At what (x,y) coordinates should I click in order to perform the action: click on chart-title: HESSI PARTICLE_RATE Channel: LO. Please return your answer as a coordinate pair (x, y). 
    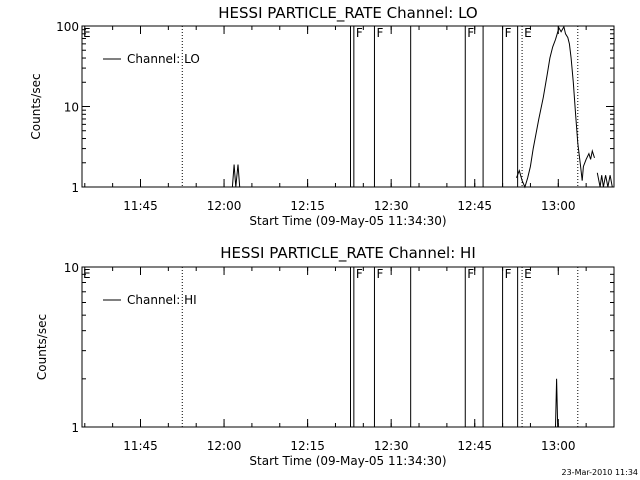
    Looking at the image, I should click on (347, 13).